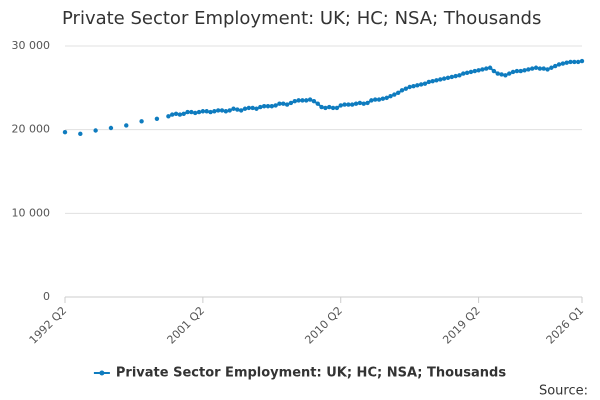 The image size is (600, 400). I want to click on y-tick-label: 10 000, so click(31, 212).